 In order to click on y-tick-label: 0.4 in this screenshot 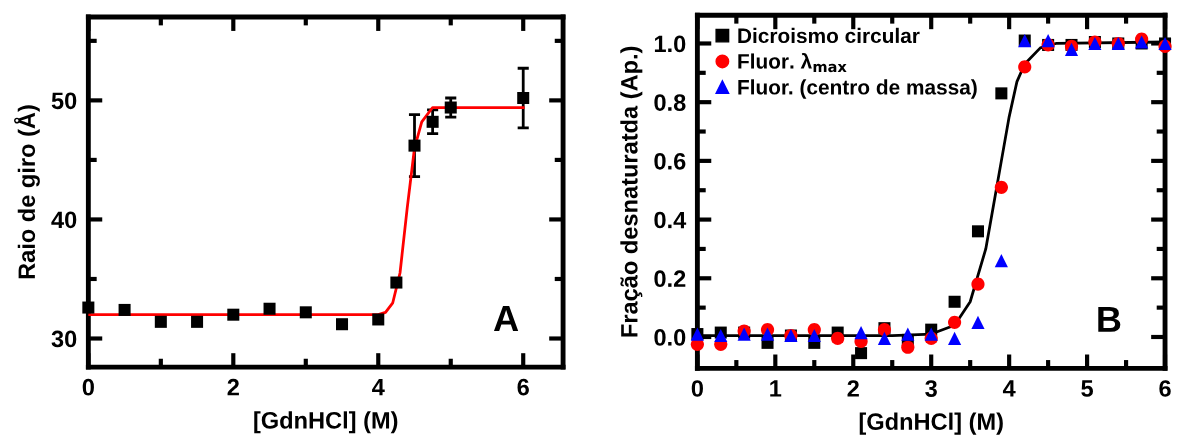, I will do `click(670, 220)`.